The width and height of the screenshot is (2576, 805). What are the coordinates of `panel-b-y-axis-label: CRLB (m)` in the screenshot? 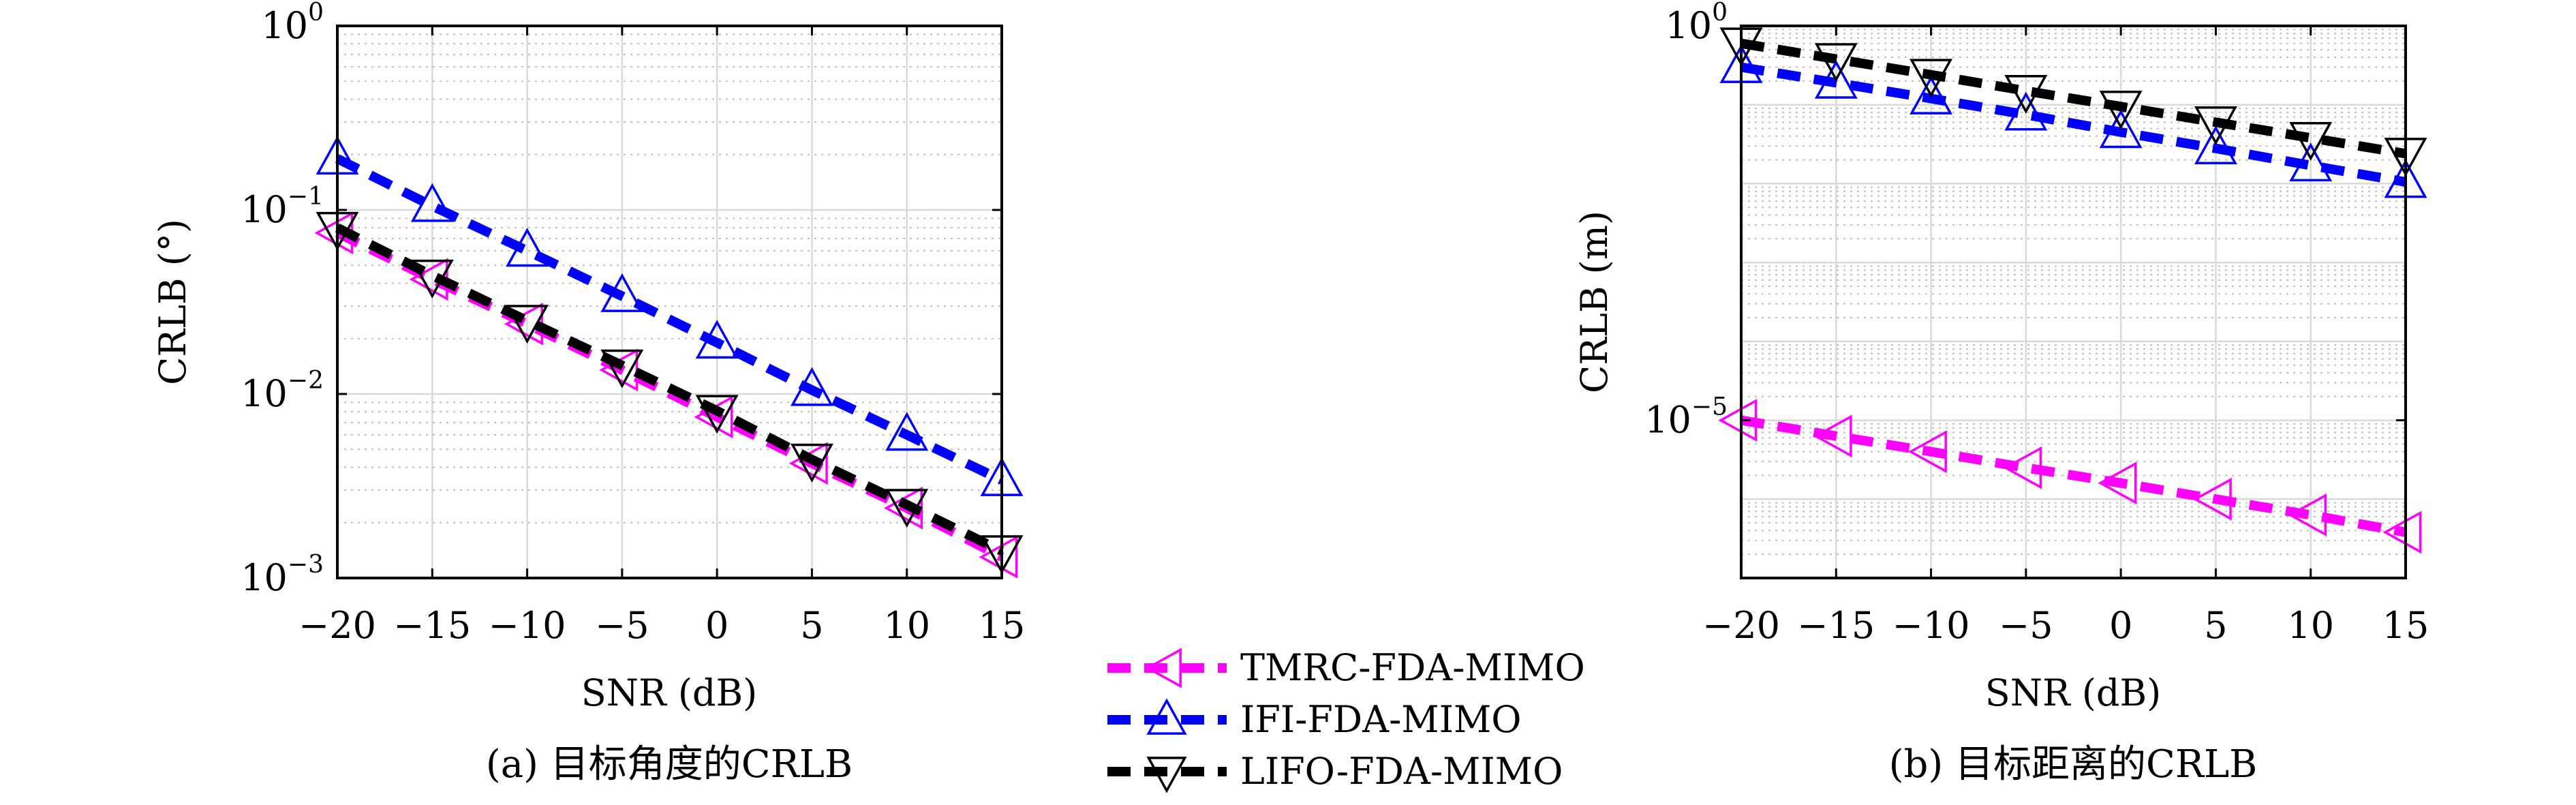 It's located at (1595, 302).